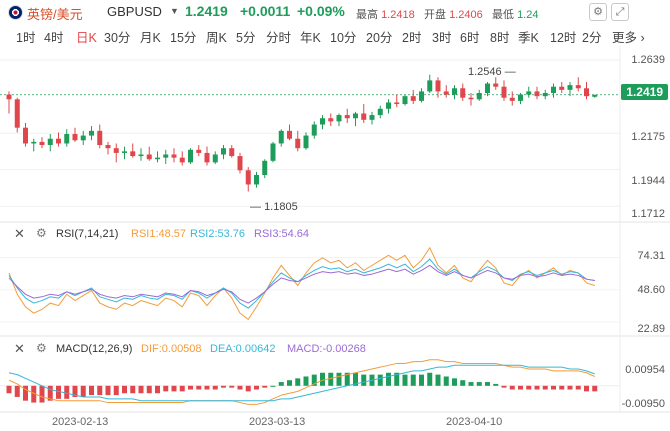 This screenshot has height=431, width=670. I want to click on tab-8: 分时, so click(279, 38).